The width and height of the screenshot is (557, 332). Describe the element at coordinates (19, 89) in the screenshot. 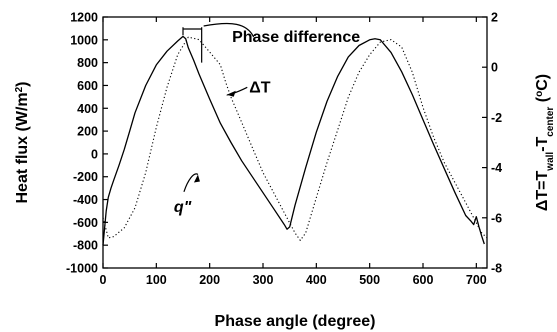

I see `y-left-label-sup: 2` at that location.